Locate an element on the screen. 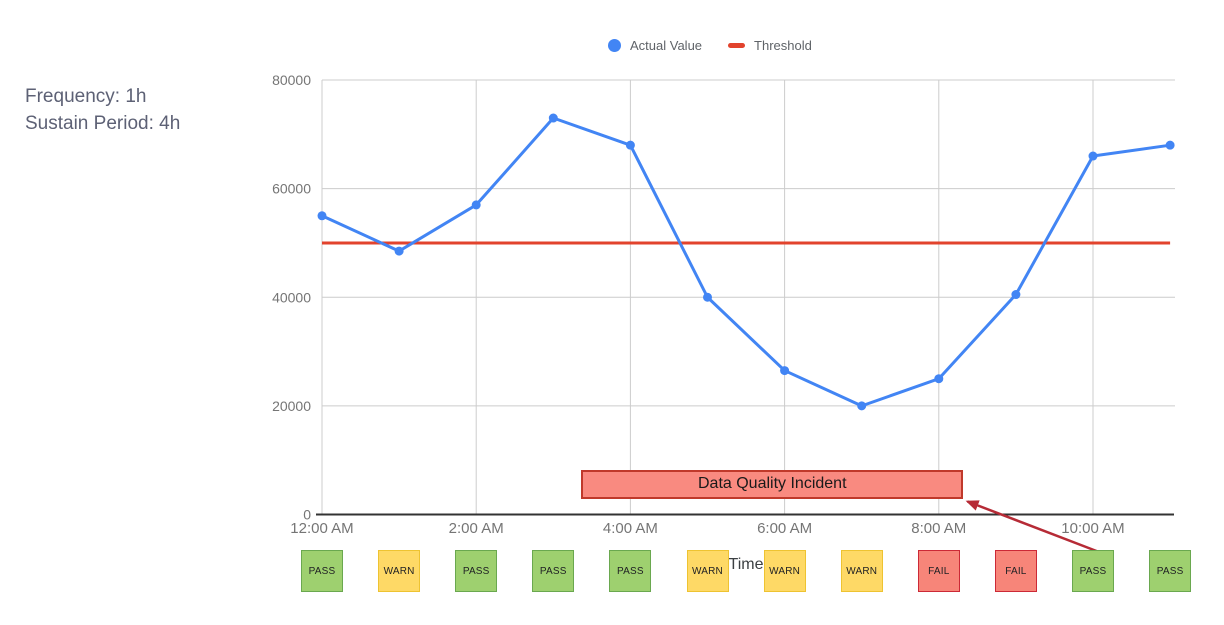  x-tick-label: 8:00 AM is located at coordinates (938, 528).